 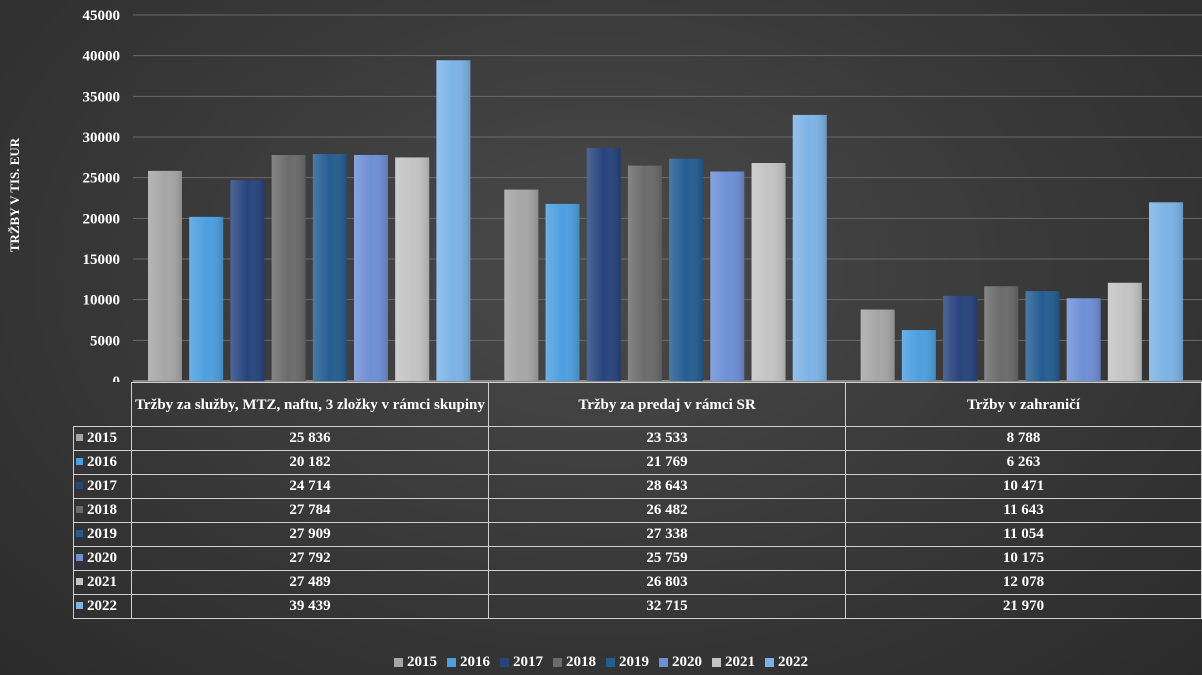 I want to click on table-row: 2018 27 784 26 482 11 643, so click(x=637, y=510).